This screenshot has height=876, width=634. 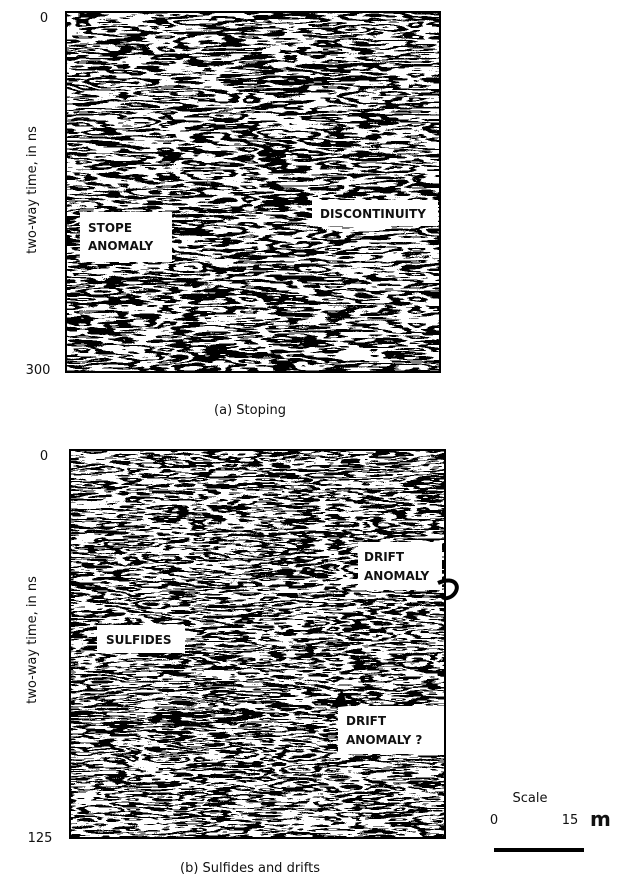 What do you see at coordinates (600, 819) in the screenshot?
I see `scale-unit: m` at bounding box center [600, 819].